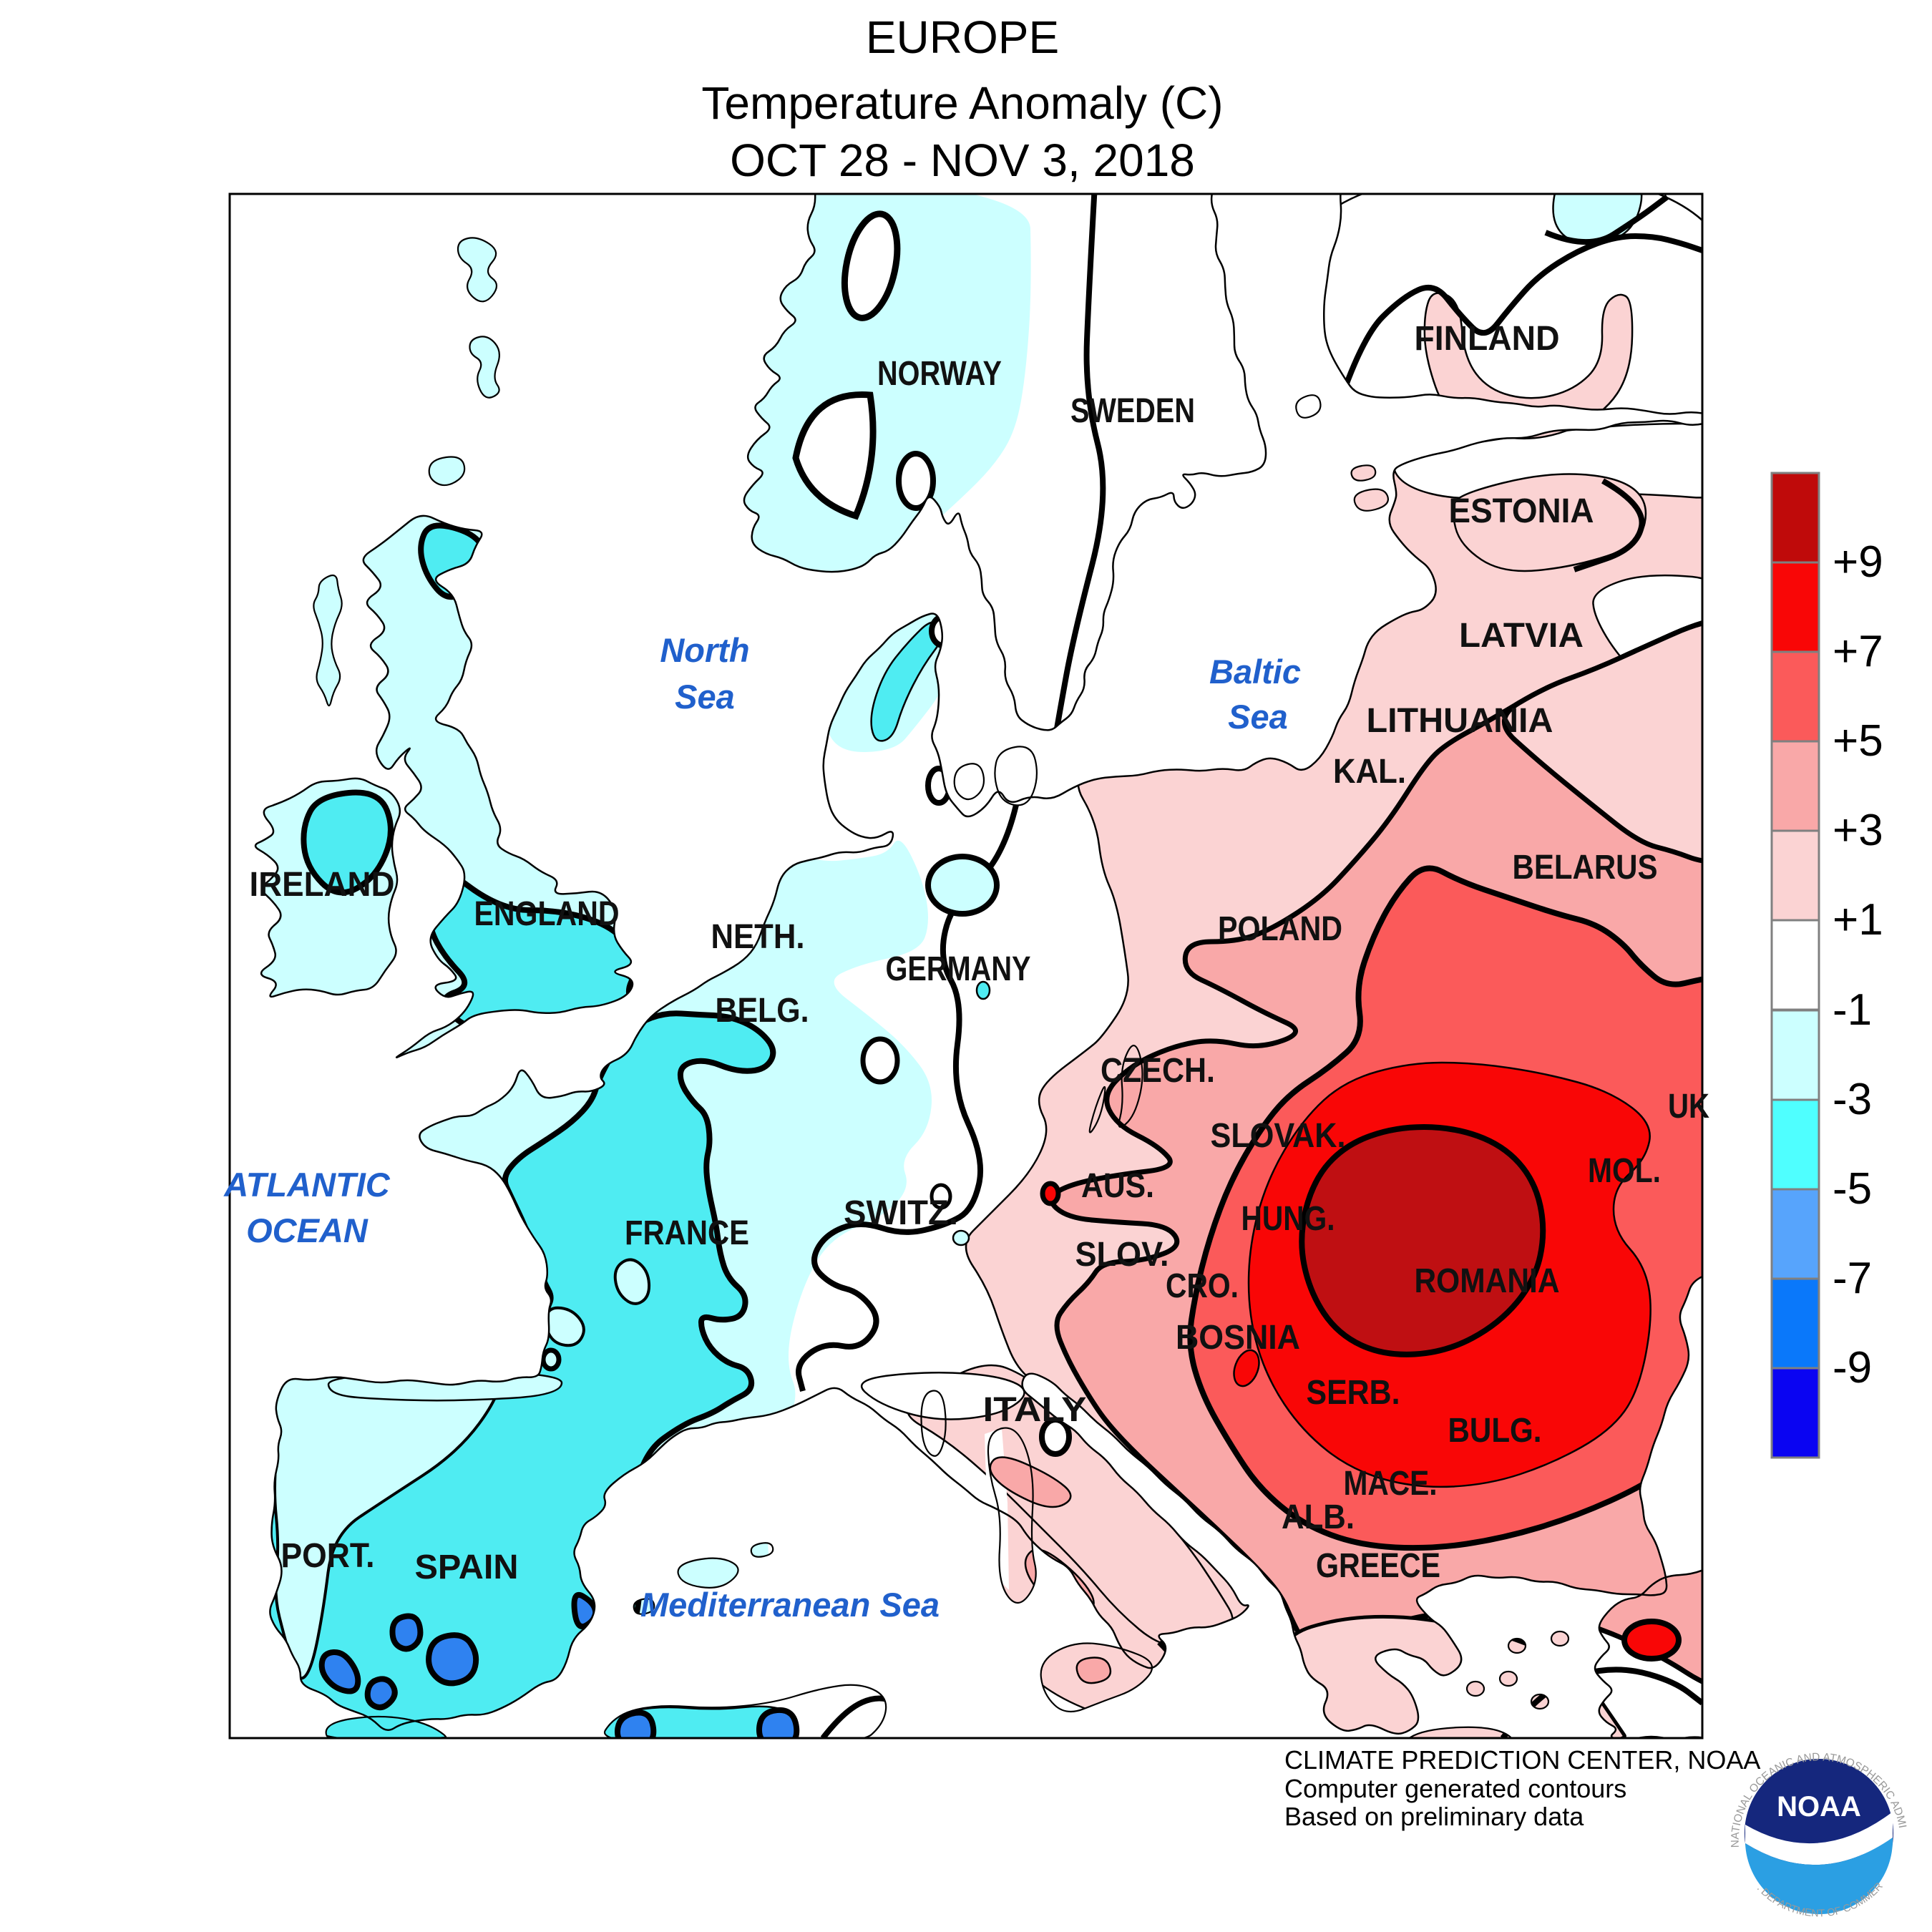 The height and width of the screenshot is (1932, 1932). I want to click on svg-text: MACE., so click(1391, 1484).